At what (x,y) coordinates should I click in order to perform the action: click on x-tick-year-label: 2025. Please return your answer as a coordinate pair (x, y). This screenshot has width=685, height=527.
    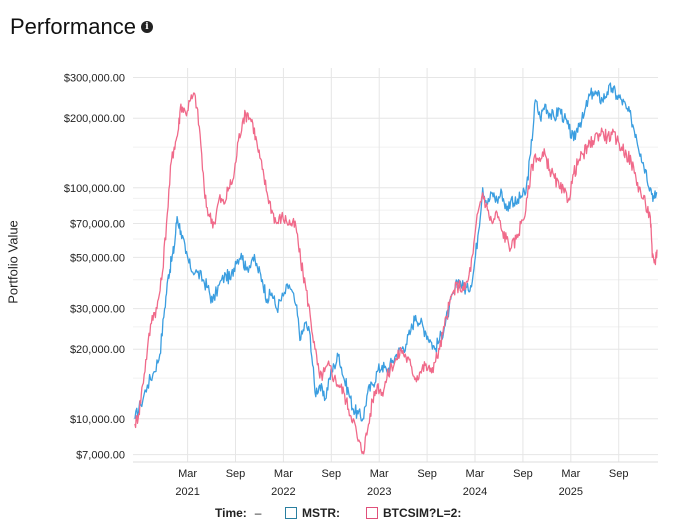
    Looking at the image, I should click on (571, 492).